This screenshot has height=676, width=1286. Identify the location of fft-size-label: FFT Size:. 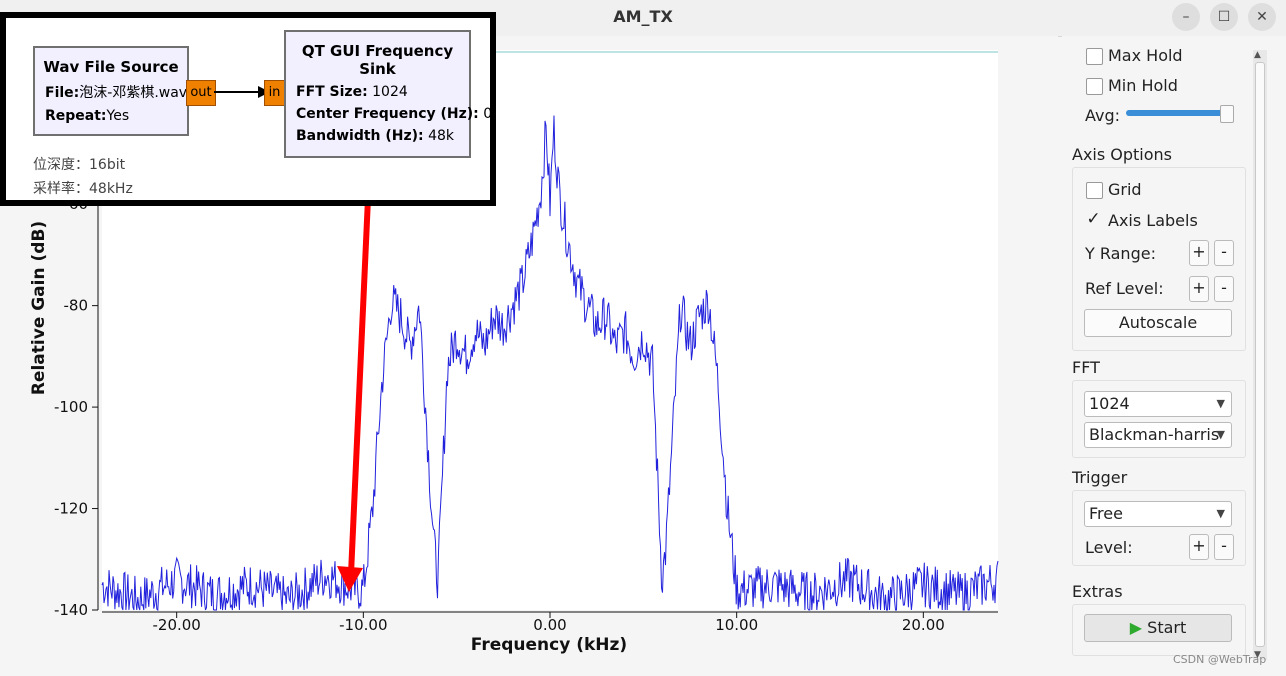
(332, 92).